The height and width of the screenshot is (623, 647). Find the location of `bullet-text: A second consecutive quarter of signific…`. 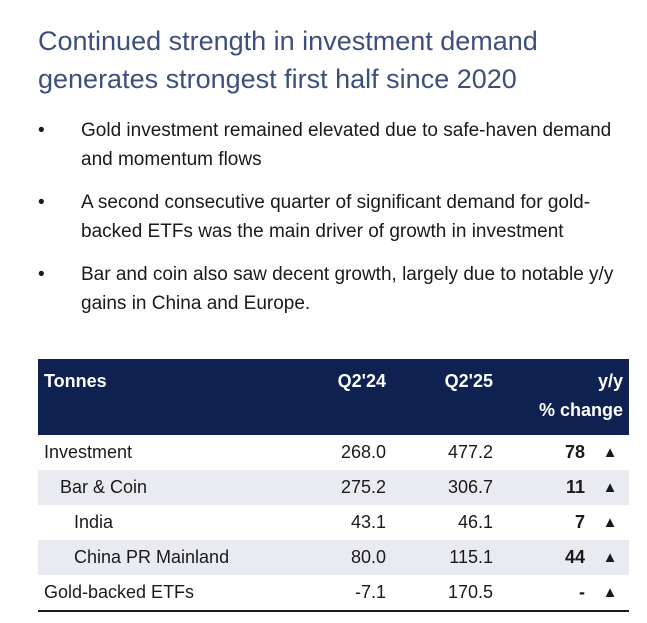

bullet-text: A second consecutive quarter of signific… is located at coordinates (336, 217).